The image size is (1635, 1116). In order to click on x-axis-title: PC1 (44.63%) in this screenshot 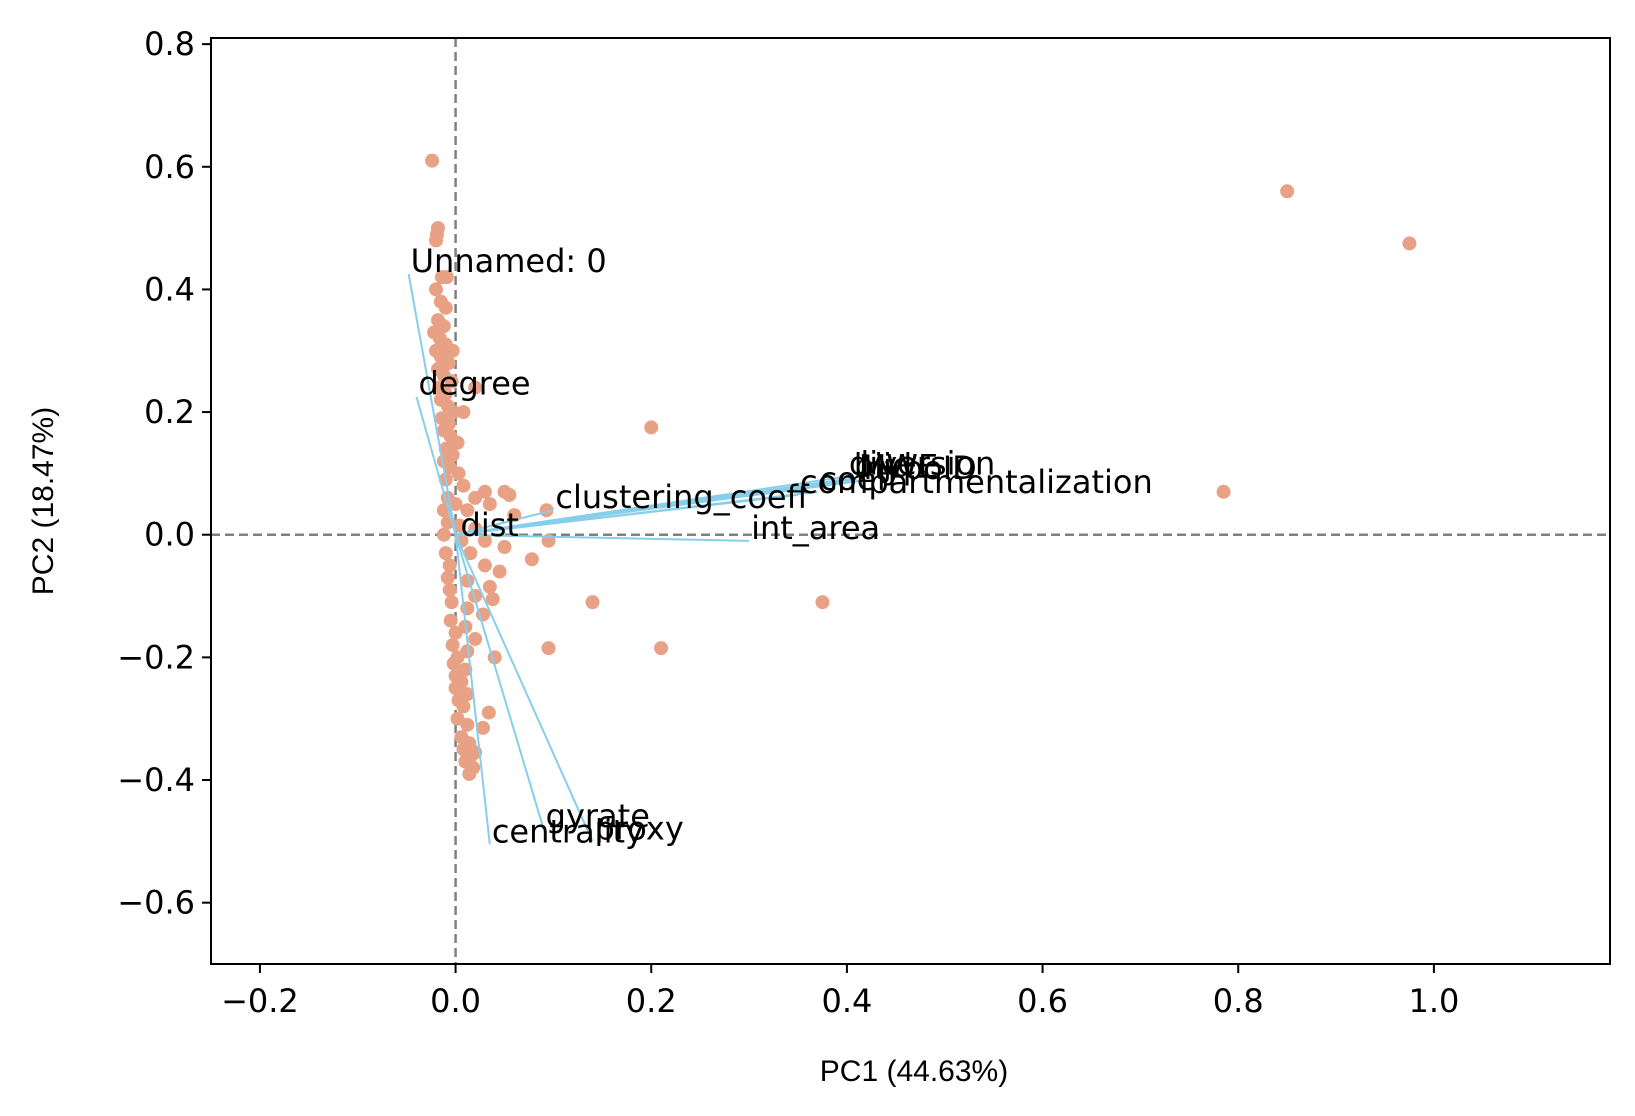, I will do `click(914, 1071)`.